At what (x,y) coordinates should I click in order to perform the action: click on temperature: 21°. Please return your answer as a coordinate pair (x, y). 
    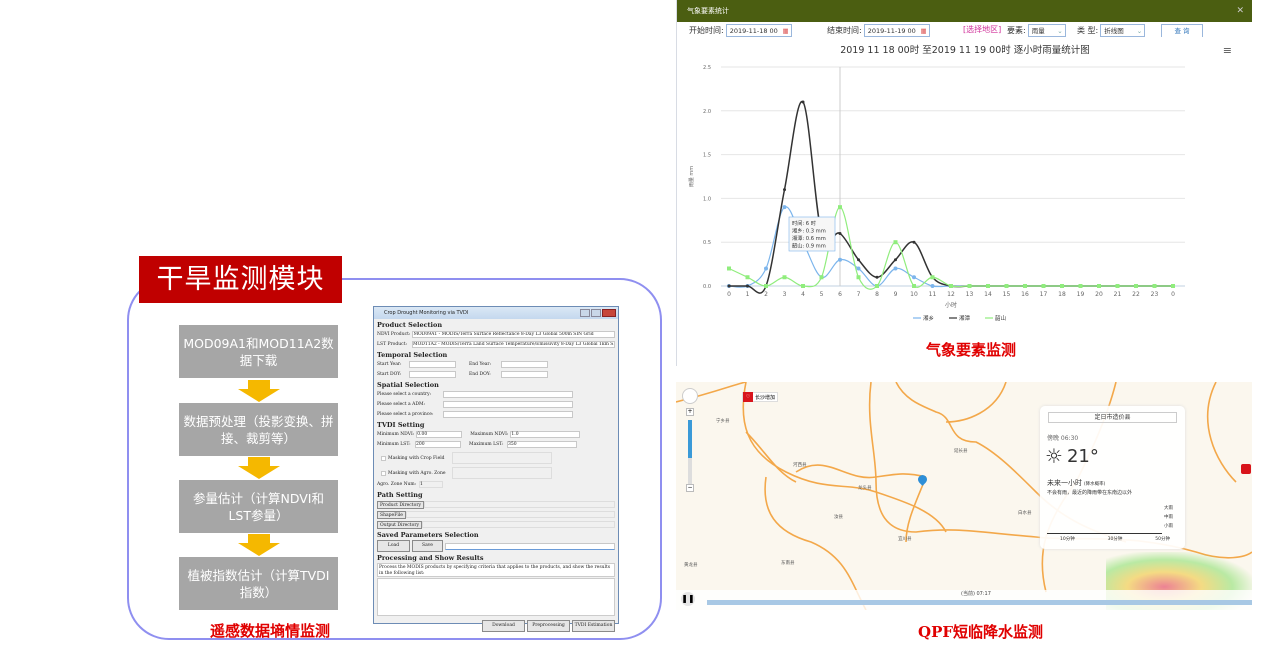
    Looking at the image, I should click on (1082, 456).